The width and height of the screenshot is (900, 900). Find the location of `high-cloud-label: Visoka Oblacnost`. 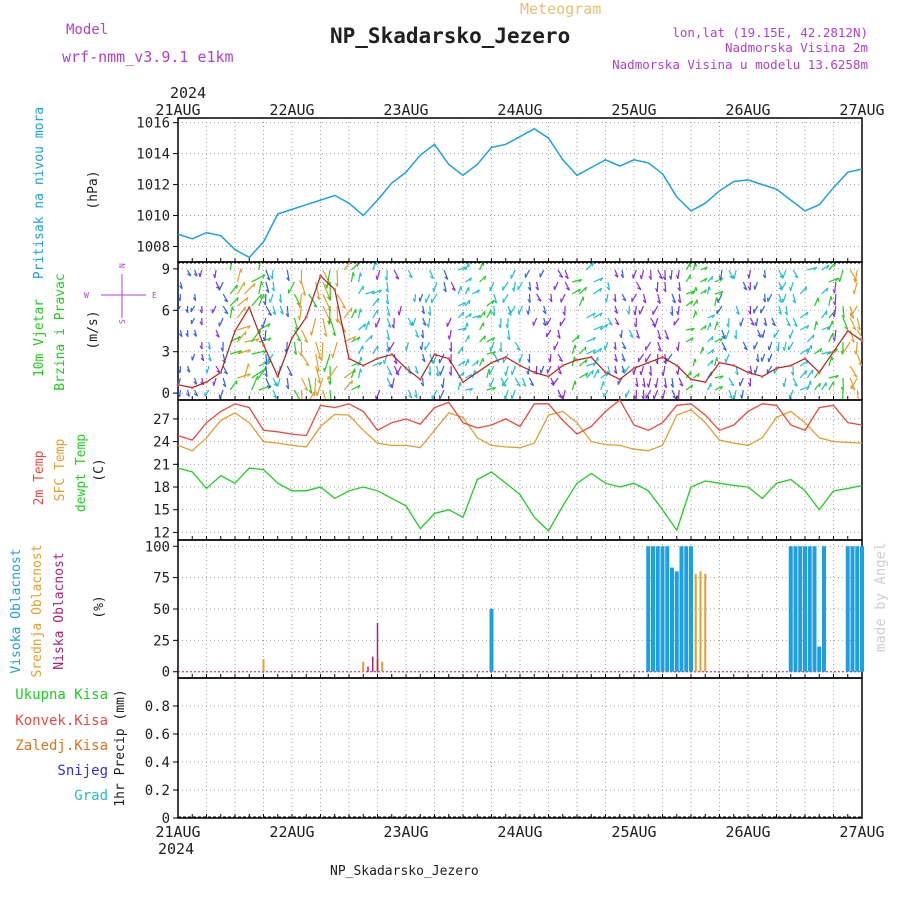

high-cloud-label: Visoka Oblacnost is located at coordinates (16, 610).